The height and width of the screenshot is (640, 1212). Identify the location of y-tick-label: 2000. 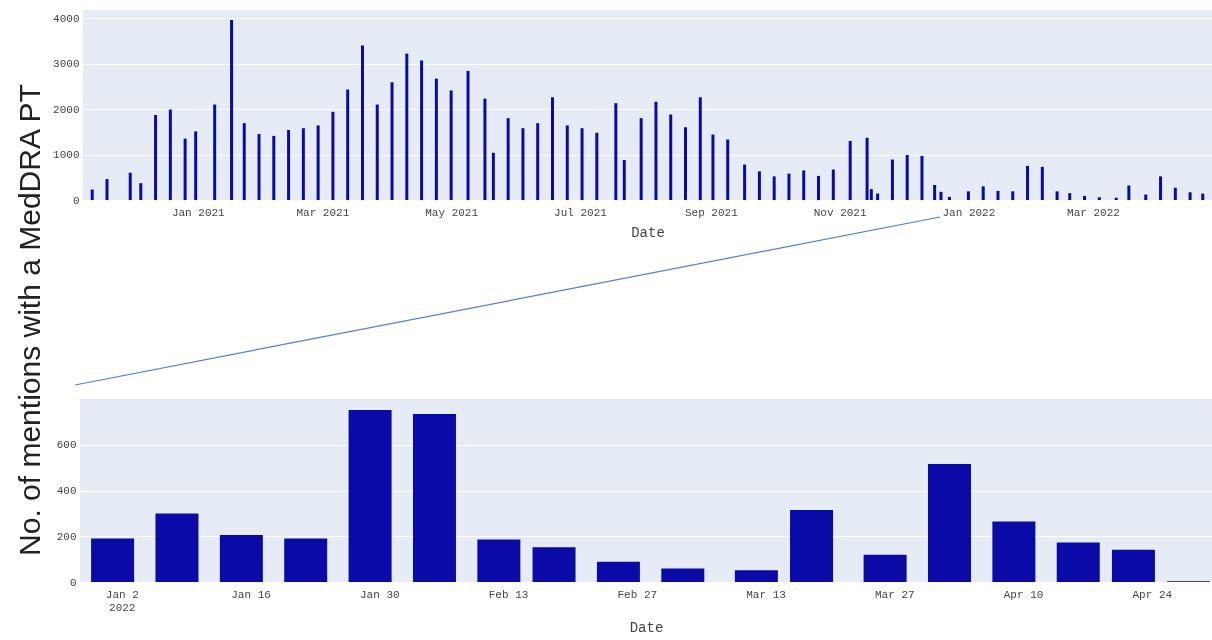
(66, 109).